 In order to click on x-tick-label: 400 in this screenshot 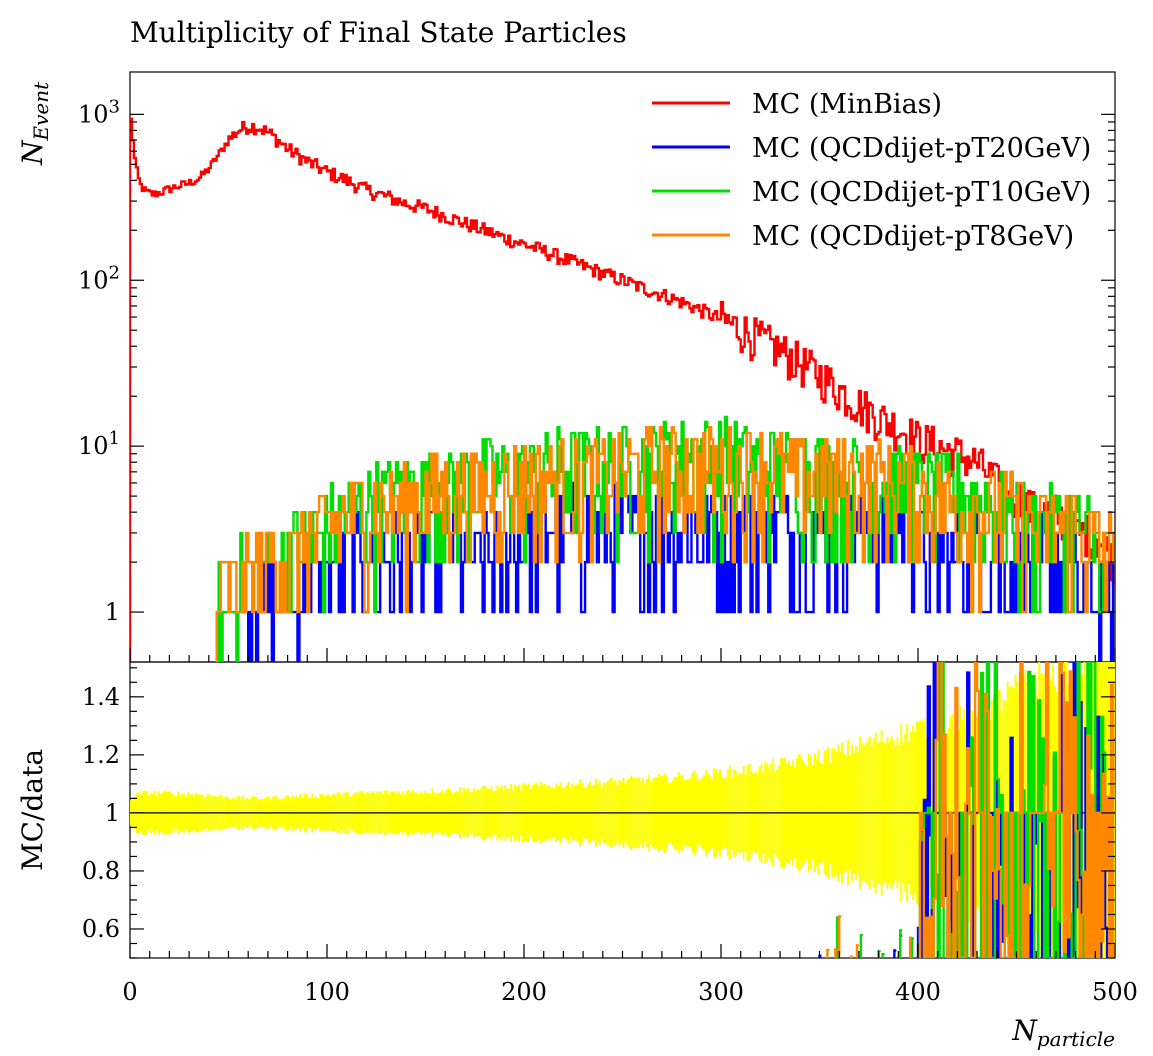, I will do `click(918, 992)`.